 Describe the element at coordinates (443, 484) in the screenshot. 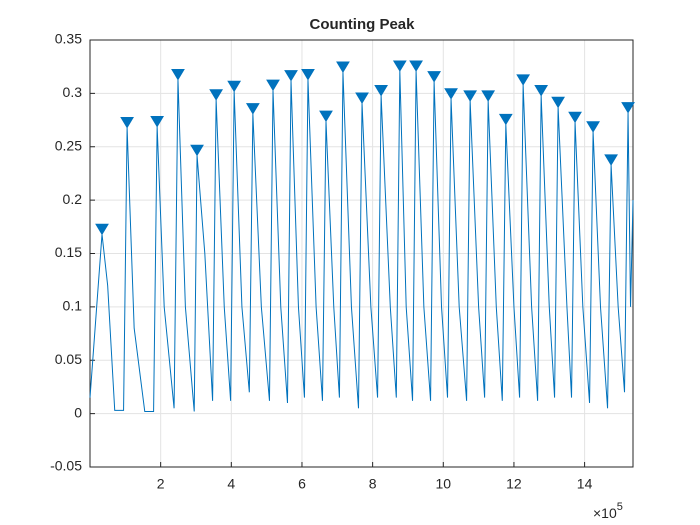

I see `x-tick-label: 10` at that location.